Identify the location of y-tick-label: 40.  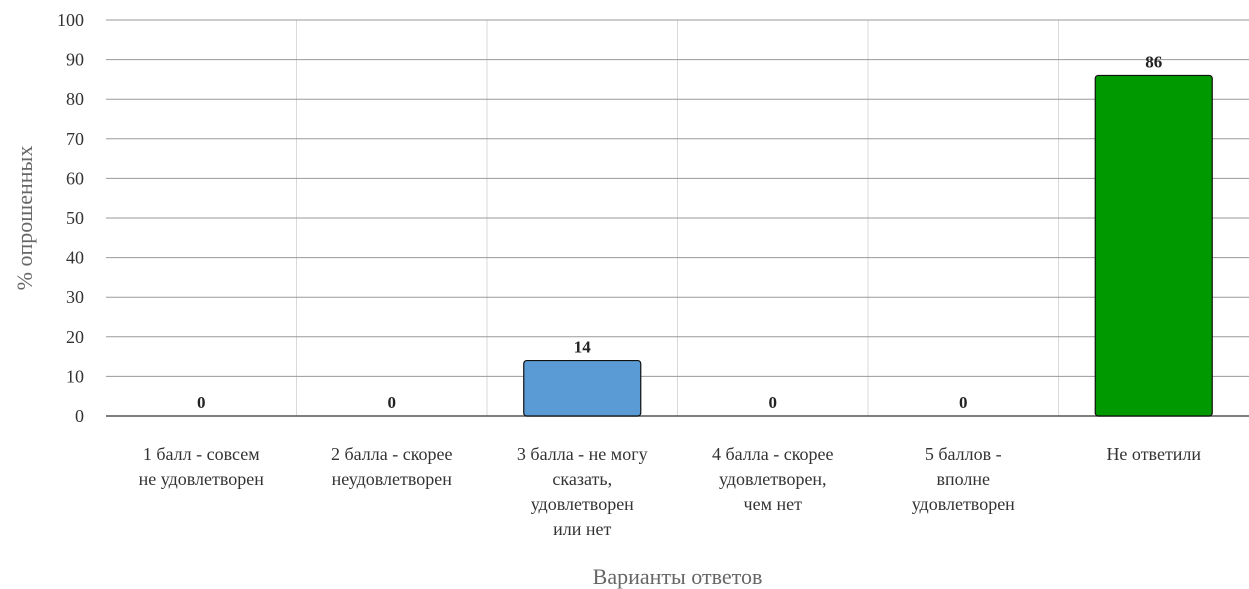
(75, 258).